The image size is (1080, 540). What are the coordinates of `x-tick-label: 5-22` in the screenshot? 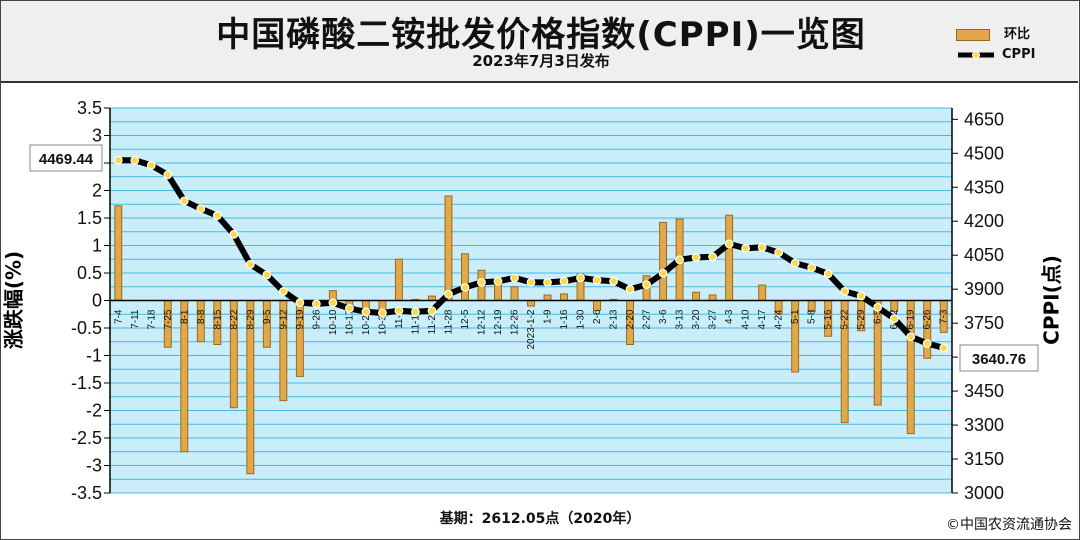 It's located at (845, 319).